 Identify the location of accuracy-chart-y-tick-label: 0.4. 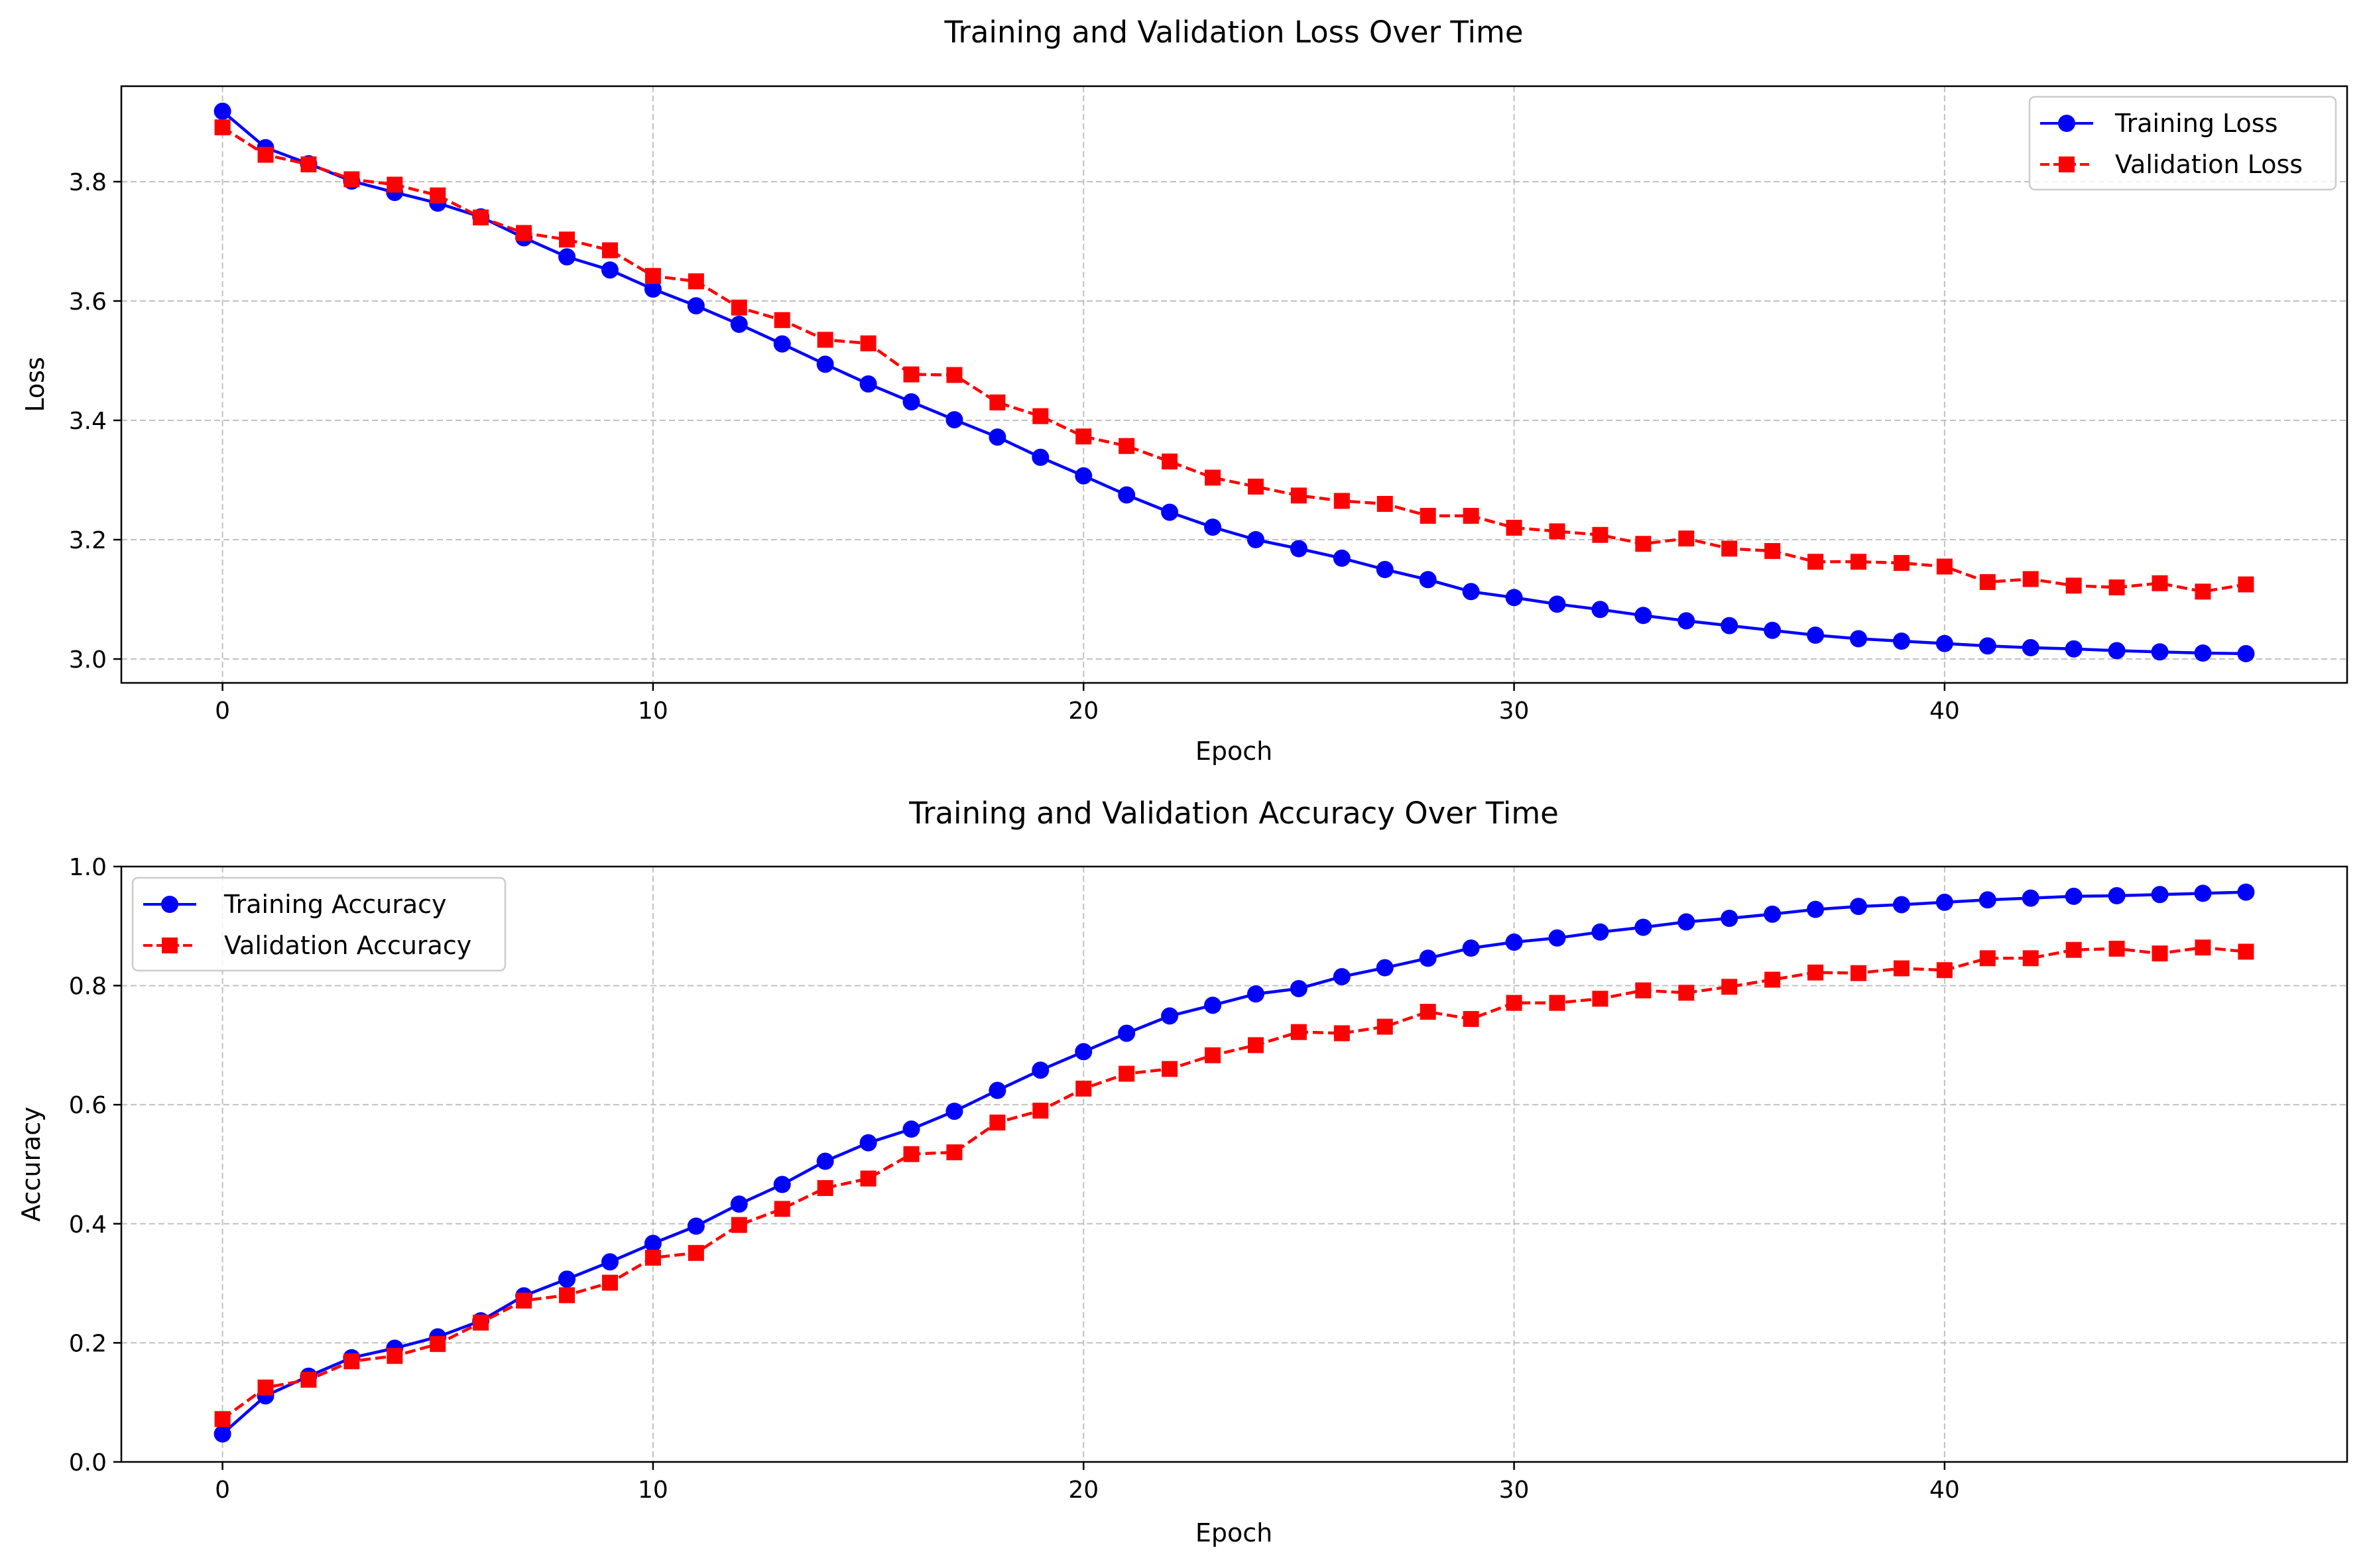
(88, 1224).